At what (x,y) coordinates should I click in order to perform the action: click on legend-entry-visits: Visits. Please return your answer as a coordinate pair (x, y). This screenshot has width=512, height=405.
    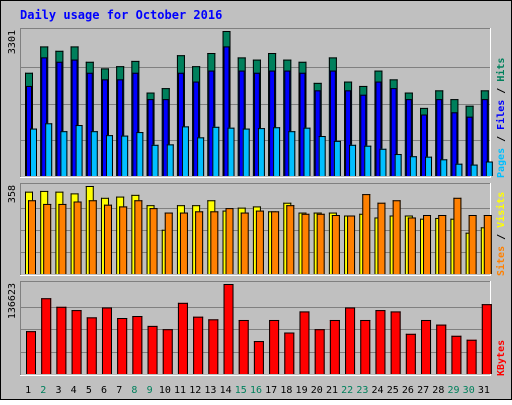
    Looking at the image, I should click on (501, 210).